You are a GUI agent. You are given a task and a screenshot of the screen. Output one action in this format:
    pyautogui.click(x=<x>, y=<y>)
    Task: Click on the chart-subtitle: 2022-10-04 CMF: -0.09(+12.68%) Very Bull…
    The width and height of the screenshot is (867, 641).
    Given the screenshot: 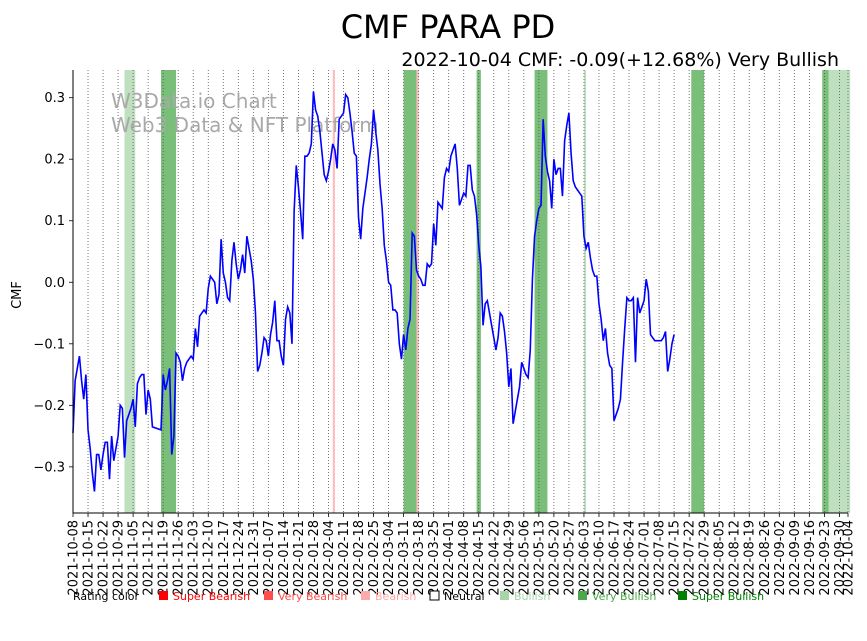 What is the action you would take?
    pyautogui.click(x=620, y=60)
    